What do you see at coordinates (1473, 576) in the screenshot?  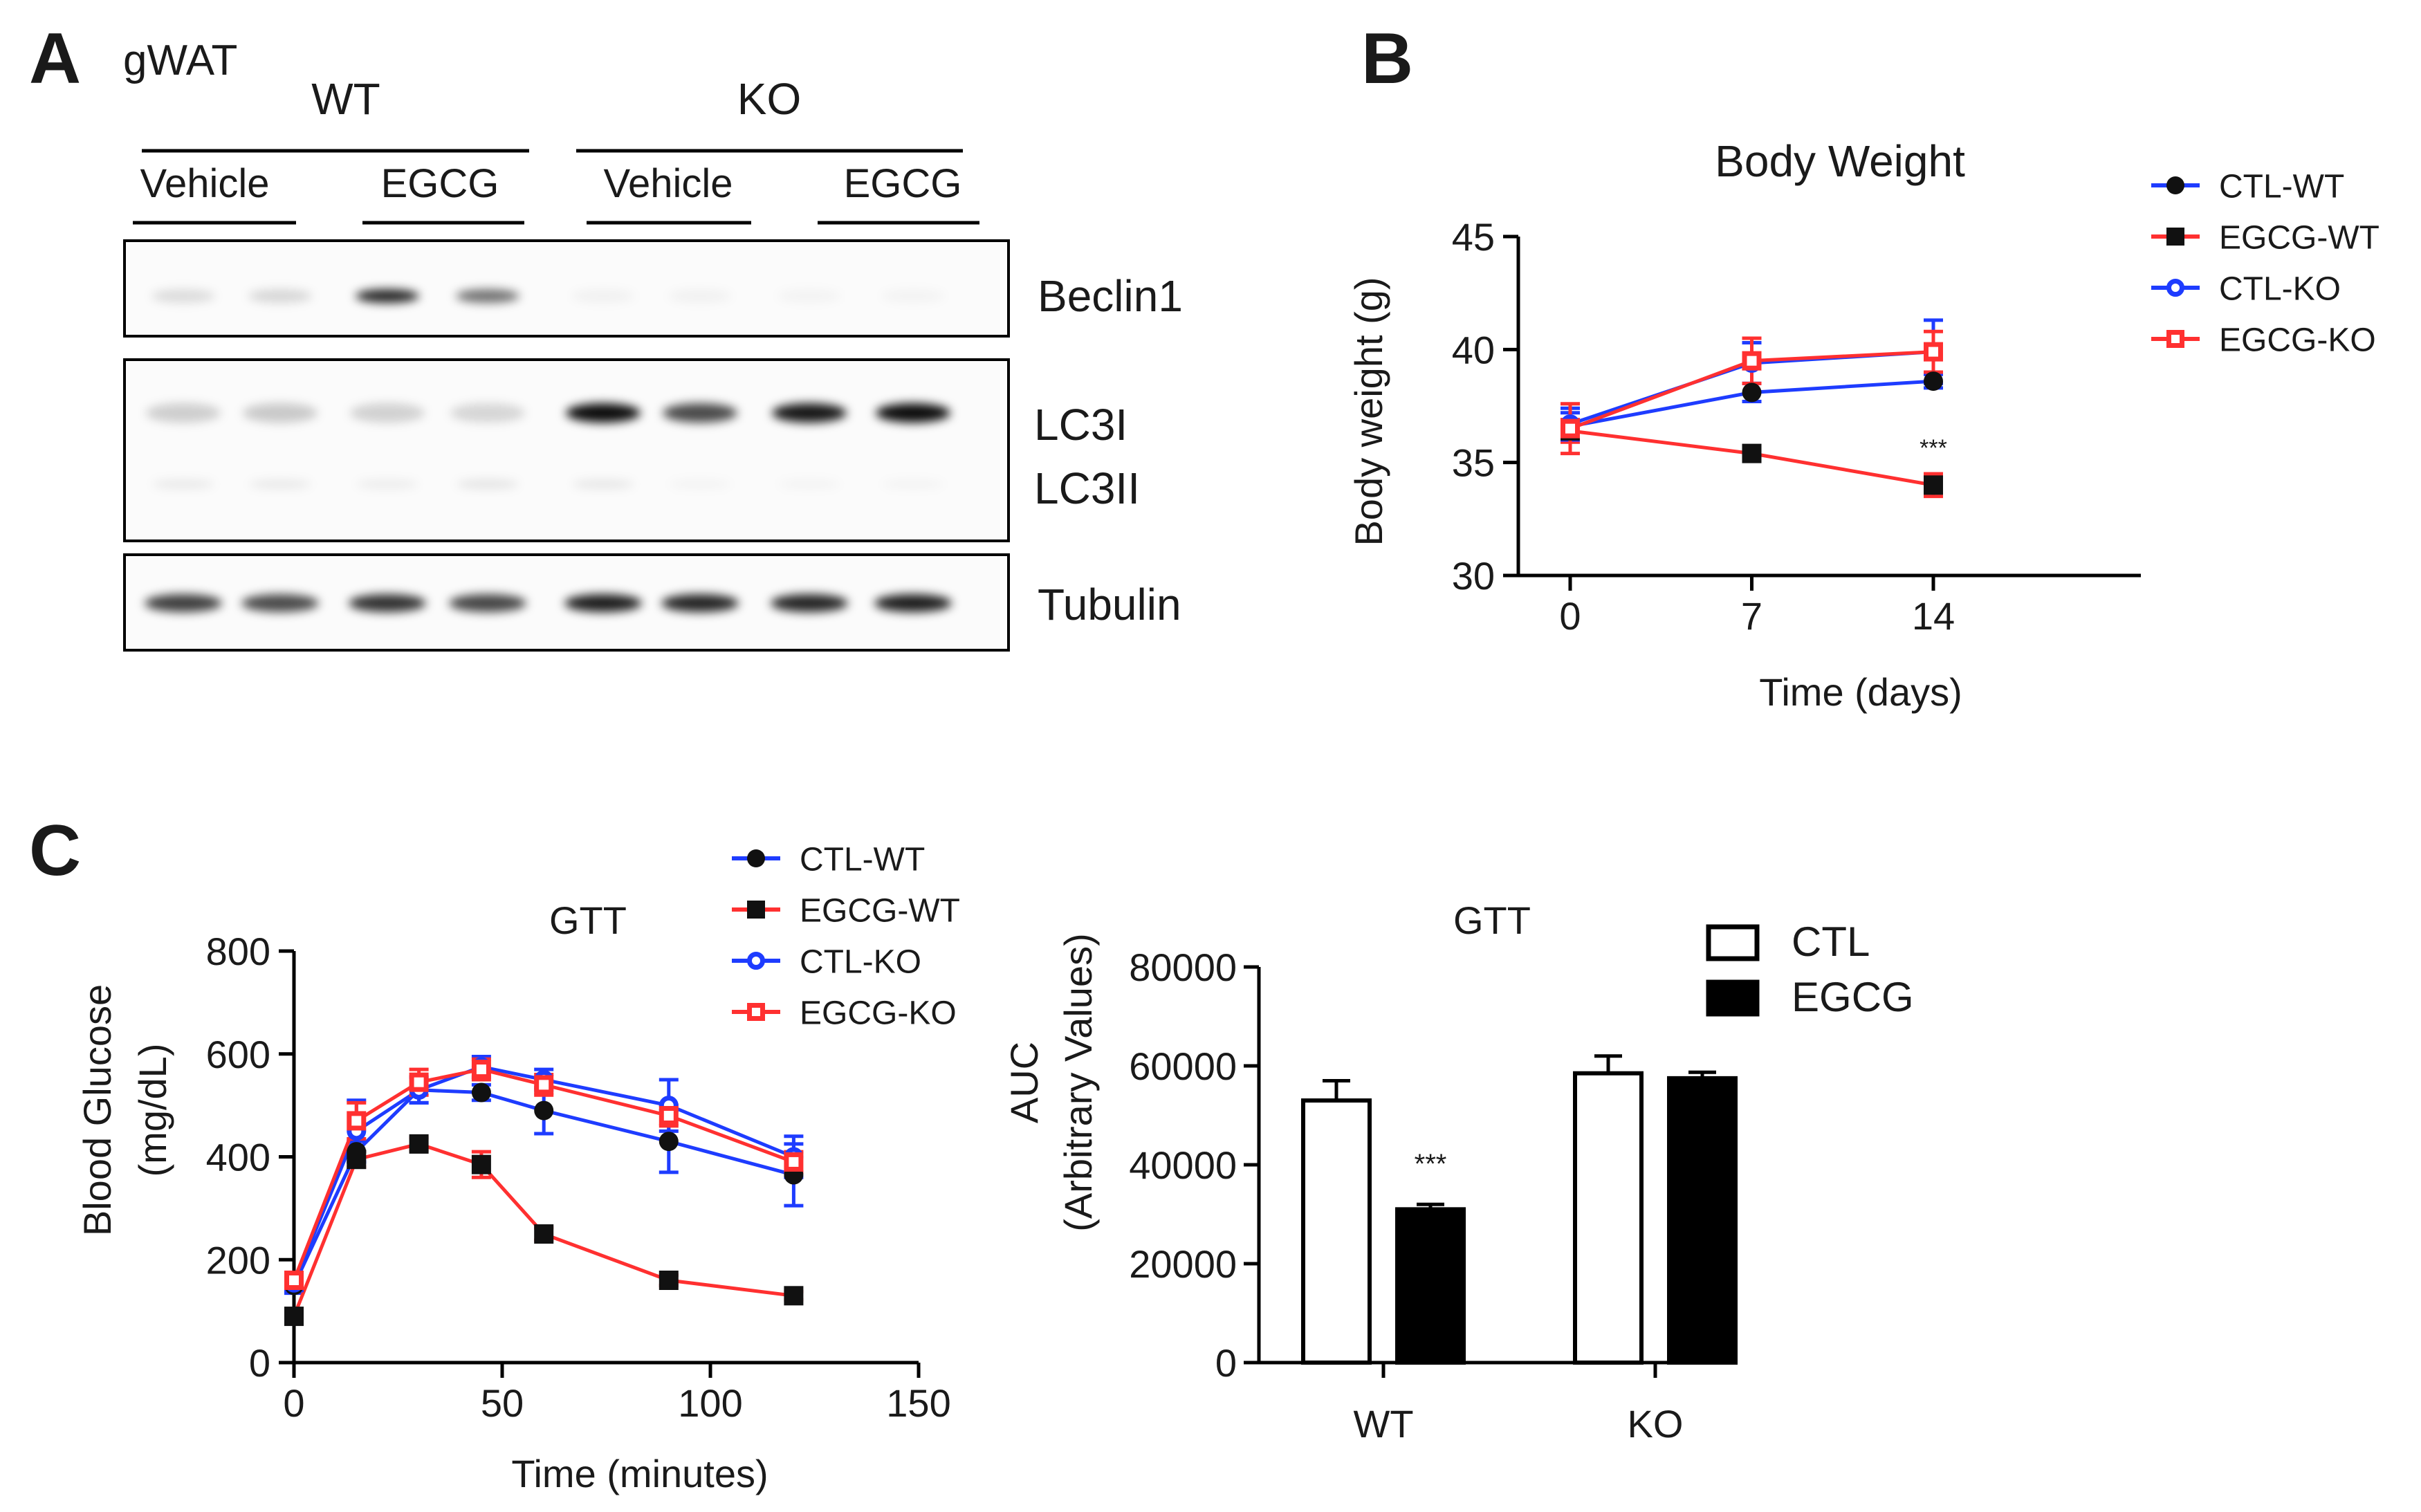 I see `body-weight-y-tick-label: 30` at bounding box center [1473, 576].